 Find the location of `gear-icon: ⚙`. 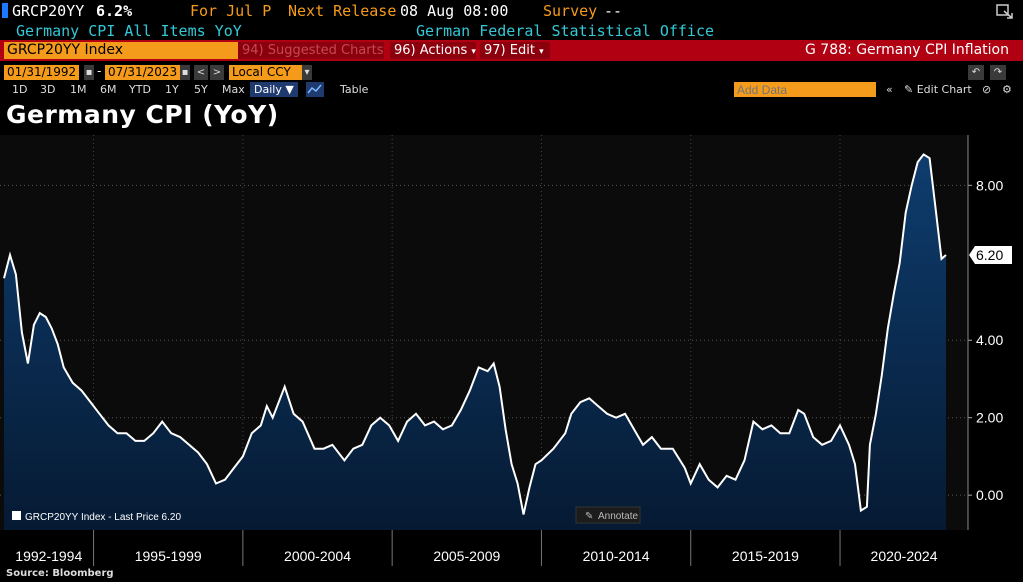

gear-icon: ⚙ is located at coordinates (1007, 89).